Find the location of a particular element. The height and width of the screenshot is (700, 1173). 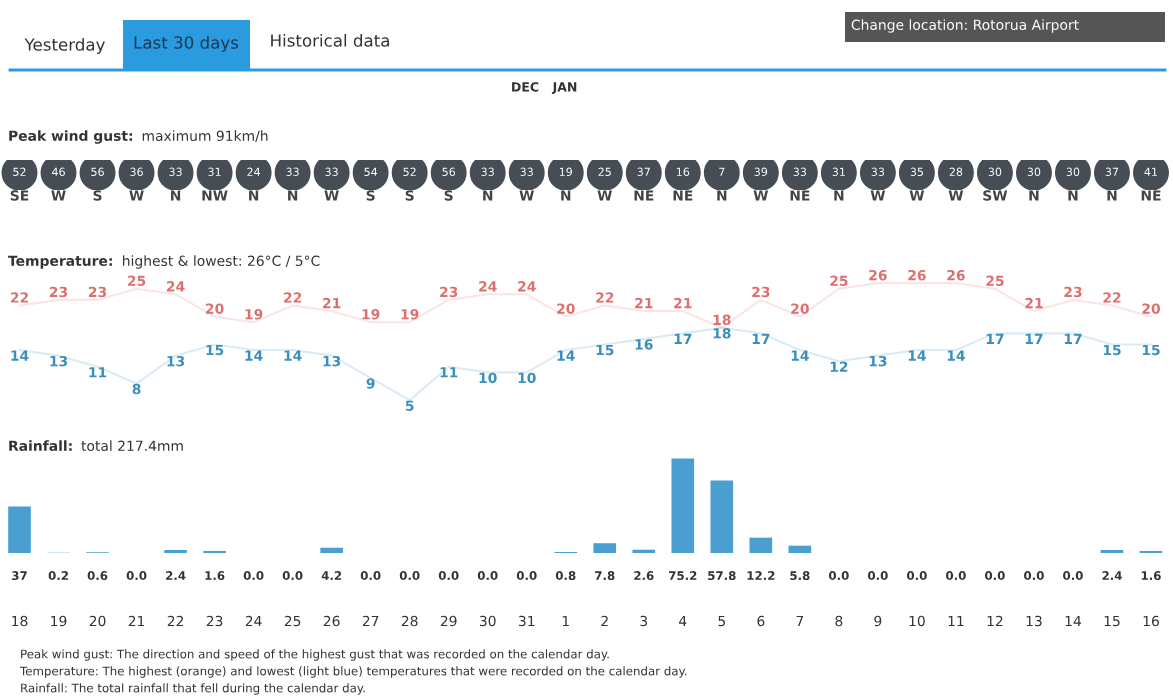

x-tick-label: 10 is located at coordinates (917, 621).